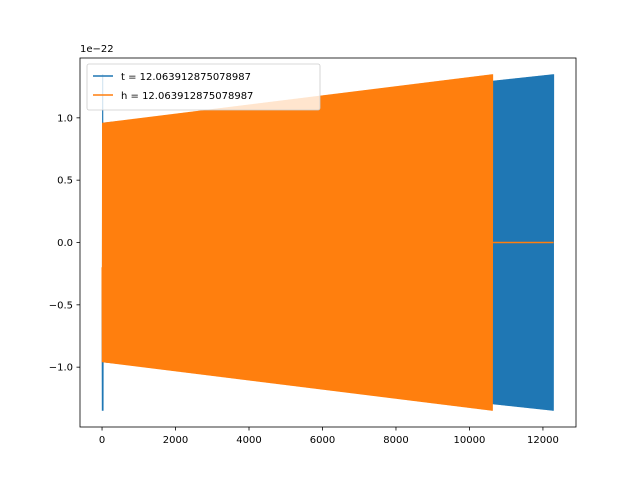 Image resolution: width=640 pixels, height=480 pixels. I want to click on y-offset-label: 1e−22, so click(97, 49).